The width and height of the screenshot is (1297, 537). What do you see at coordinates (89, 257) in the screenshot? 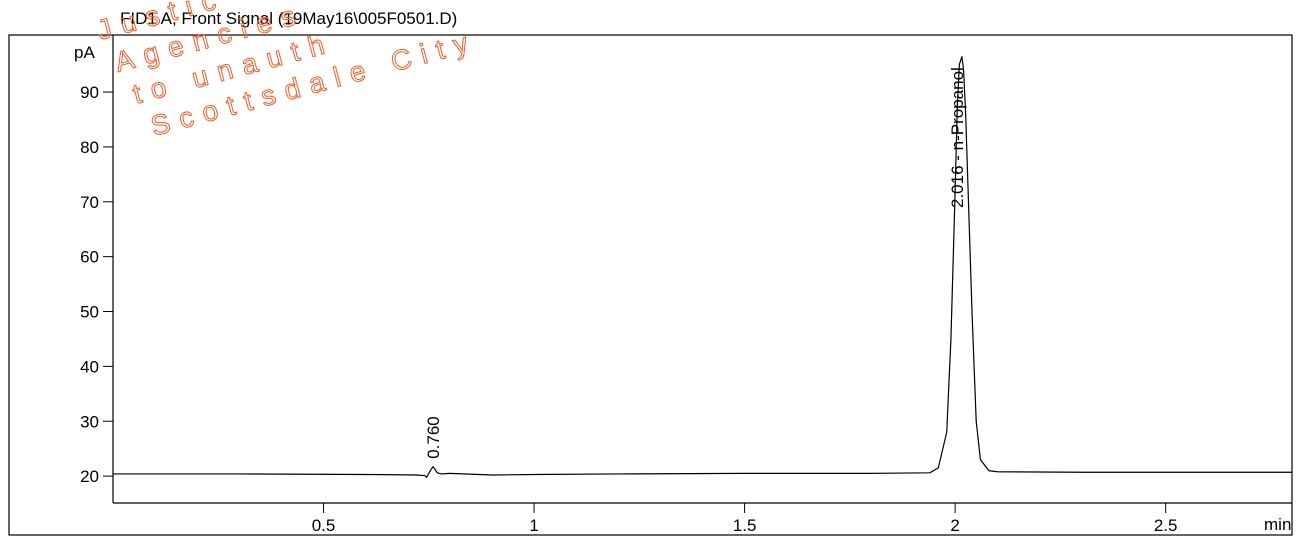
I see `y-tick-label: 60` at bounding box center [89, 257].